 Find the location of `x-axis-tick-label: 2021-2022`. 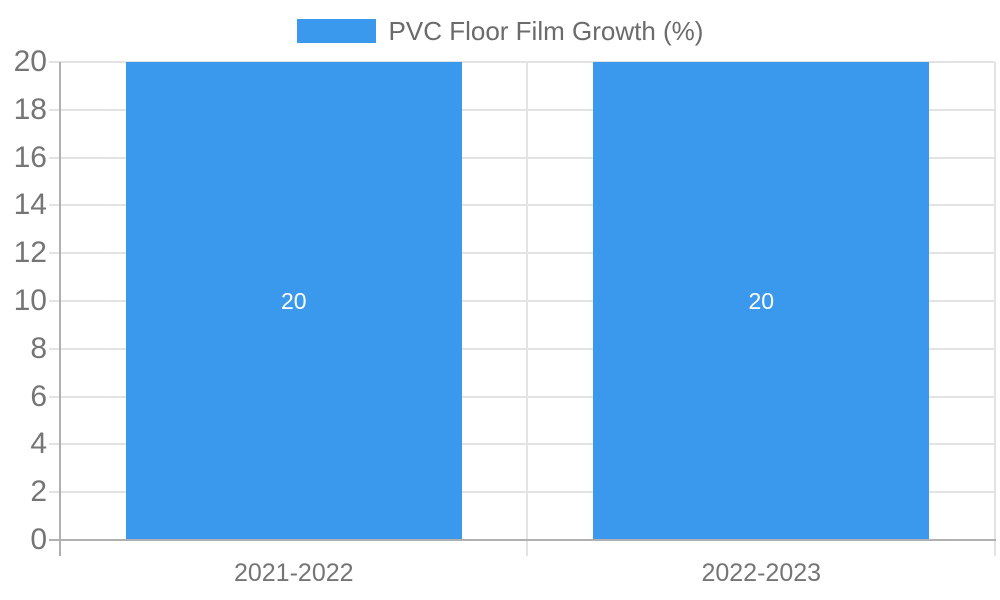

x-axis-tick-label: 2021-2022 is located at coordinates (293, 573).